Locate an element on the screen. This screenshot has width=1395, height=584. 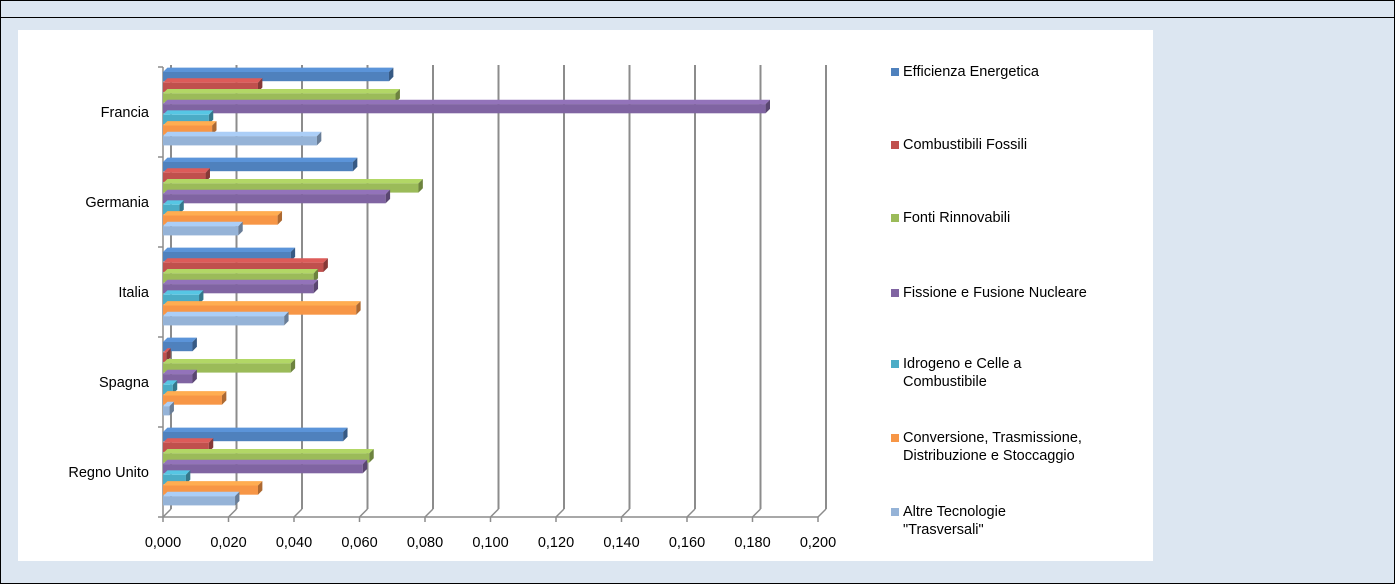
legend-item: Altre Tecnologie "Trasversali" is located at coordinates (948, 521).